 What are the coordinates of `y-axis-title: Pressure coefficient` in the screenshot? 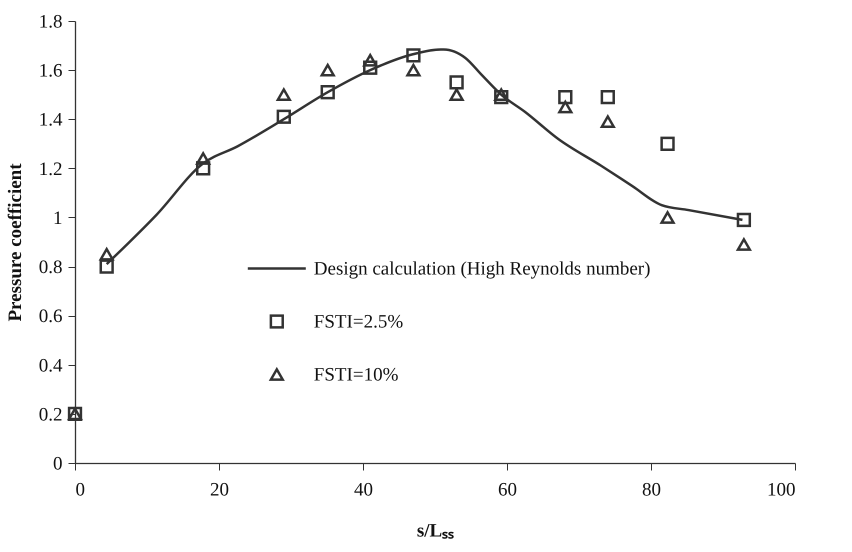 It's located at (15, 242).